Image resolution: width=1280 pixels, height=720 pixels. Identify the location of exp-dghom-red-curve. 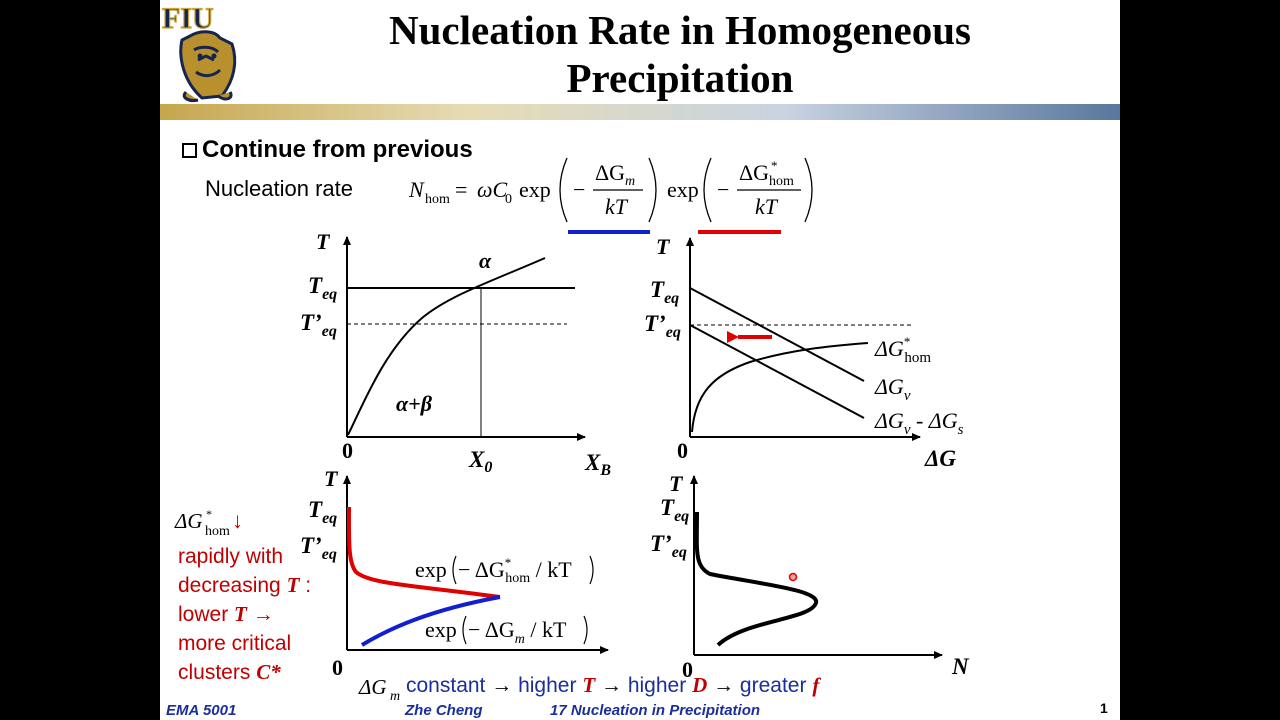
(423, 552).